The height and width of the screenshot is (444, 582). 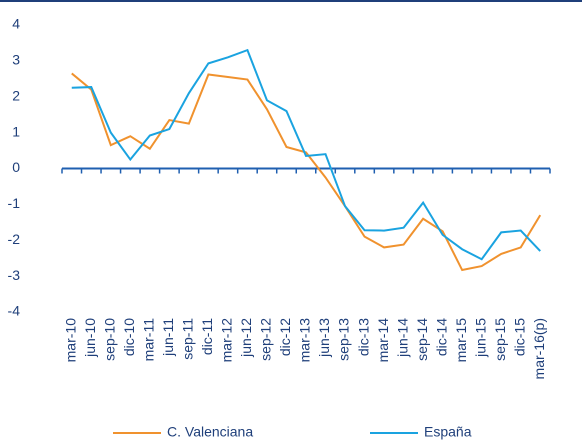 What do you see at coordinates (16, 167) in the screenshot?
I see `y-tick-label: 0` at bounding box center [16, 167].